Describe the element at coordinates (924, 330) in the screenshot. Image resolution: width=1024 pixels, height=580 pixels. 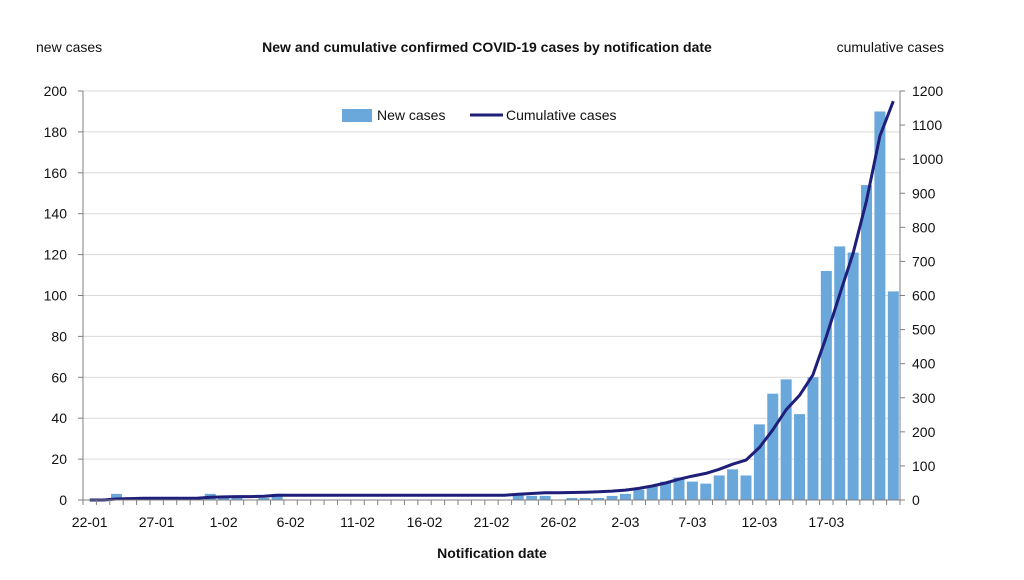
I see `right-tick-label: 500` at that location.